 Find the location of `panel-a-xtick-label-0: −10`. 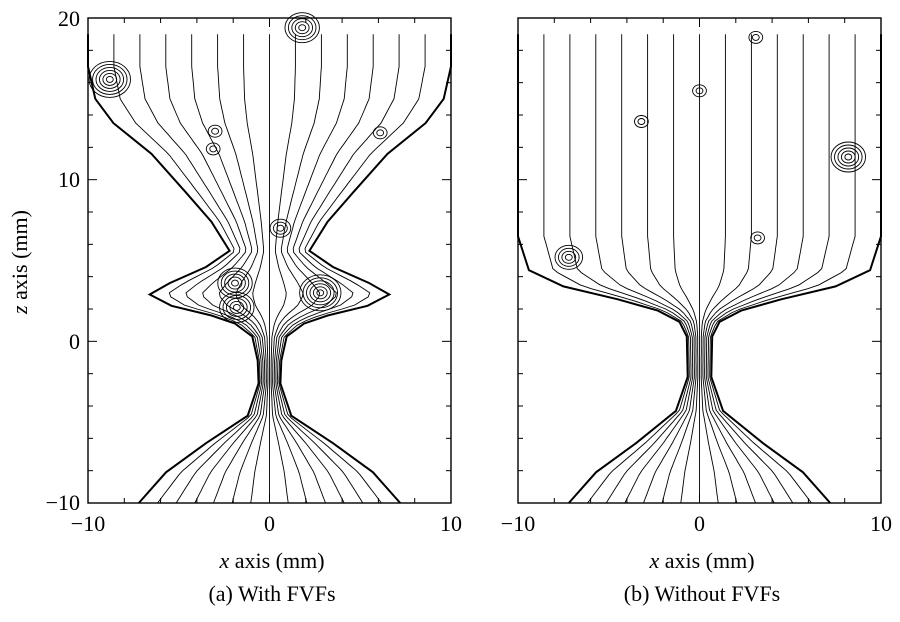

panel-a-xtick-label-0: −10 is located at coordinates (88, 523).